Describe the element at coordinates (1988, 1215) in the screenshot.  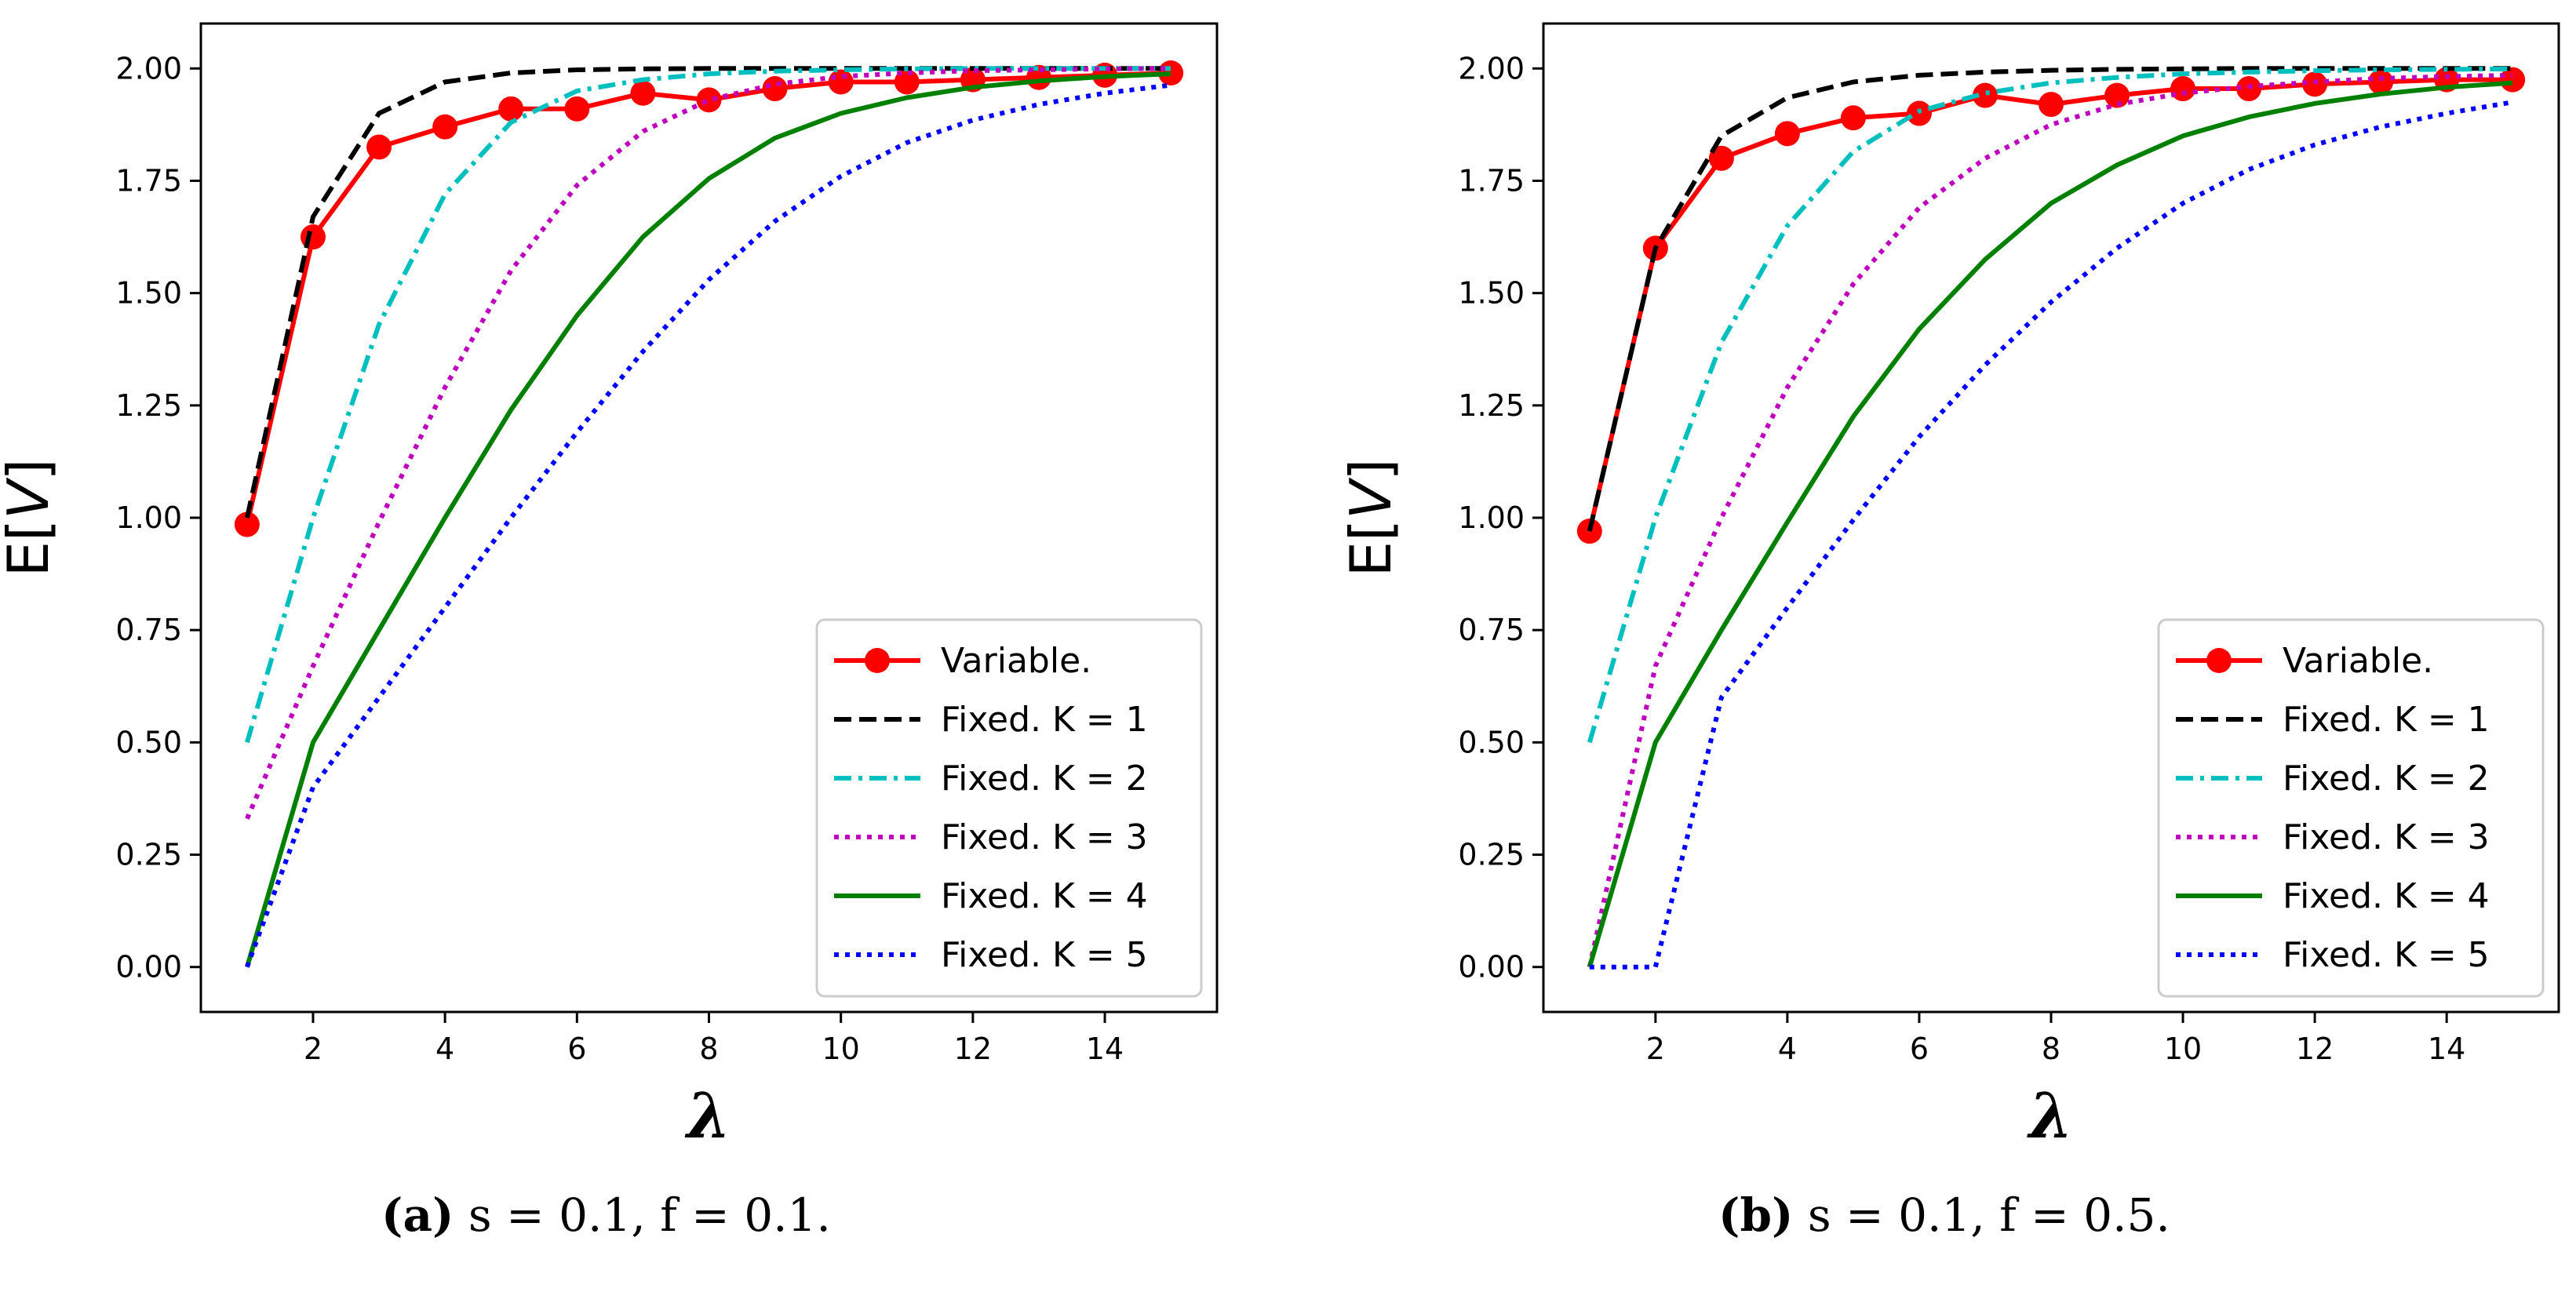
I see `caption-b-text: s = 0.1, f = 0.5.` at that location.